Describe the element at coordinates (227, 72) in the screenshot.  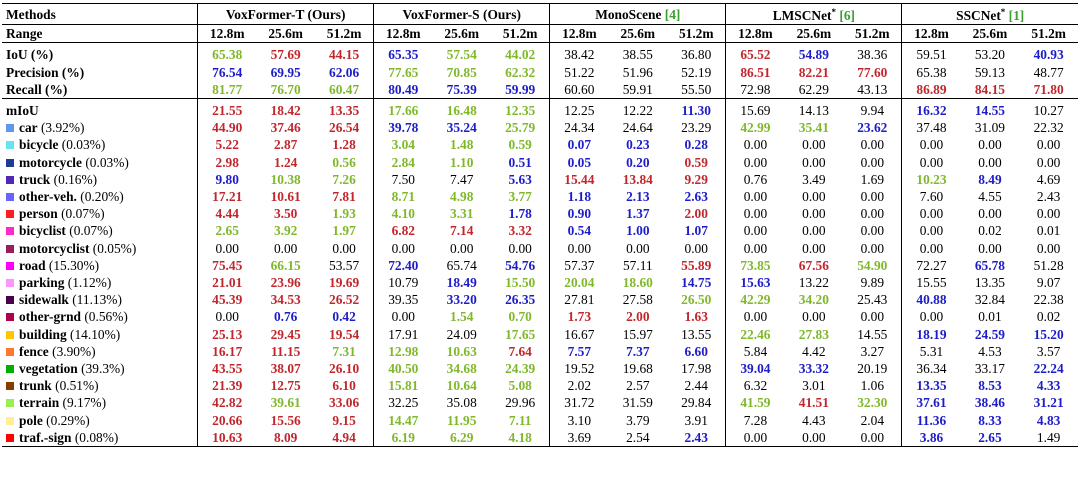
I see `value-cell: 76.54` at that location.